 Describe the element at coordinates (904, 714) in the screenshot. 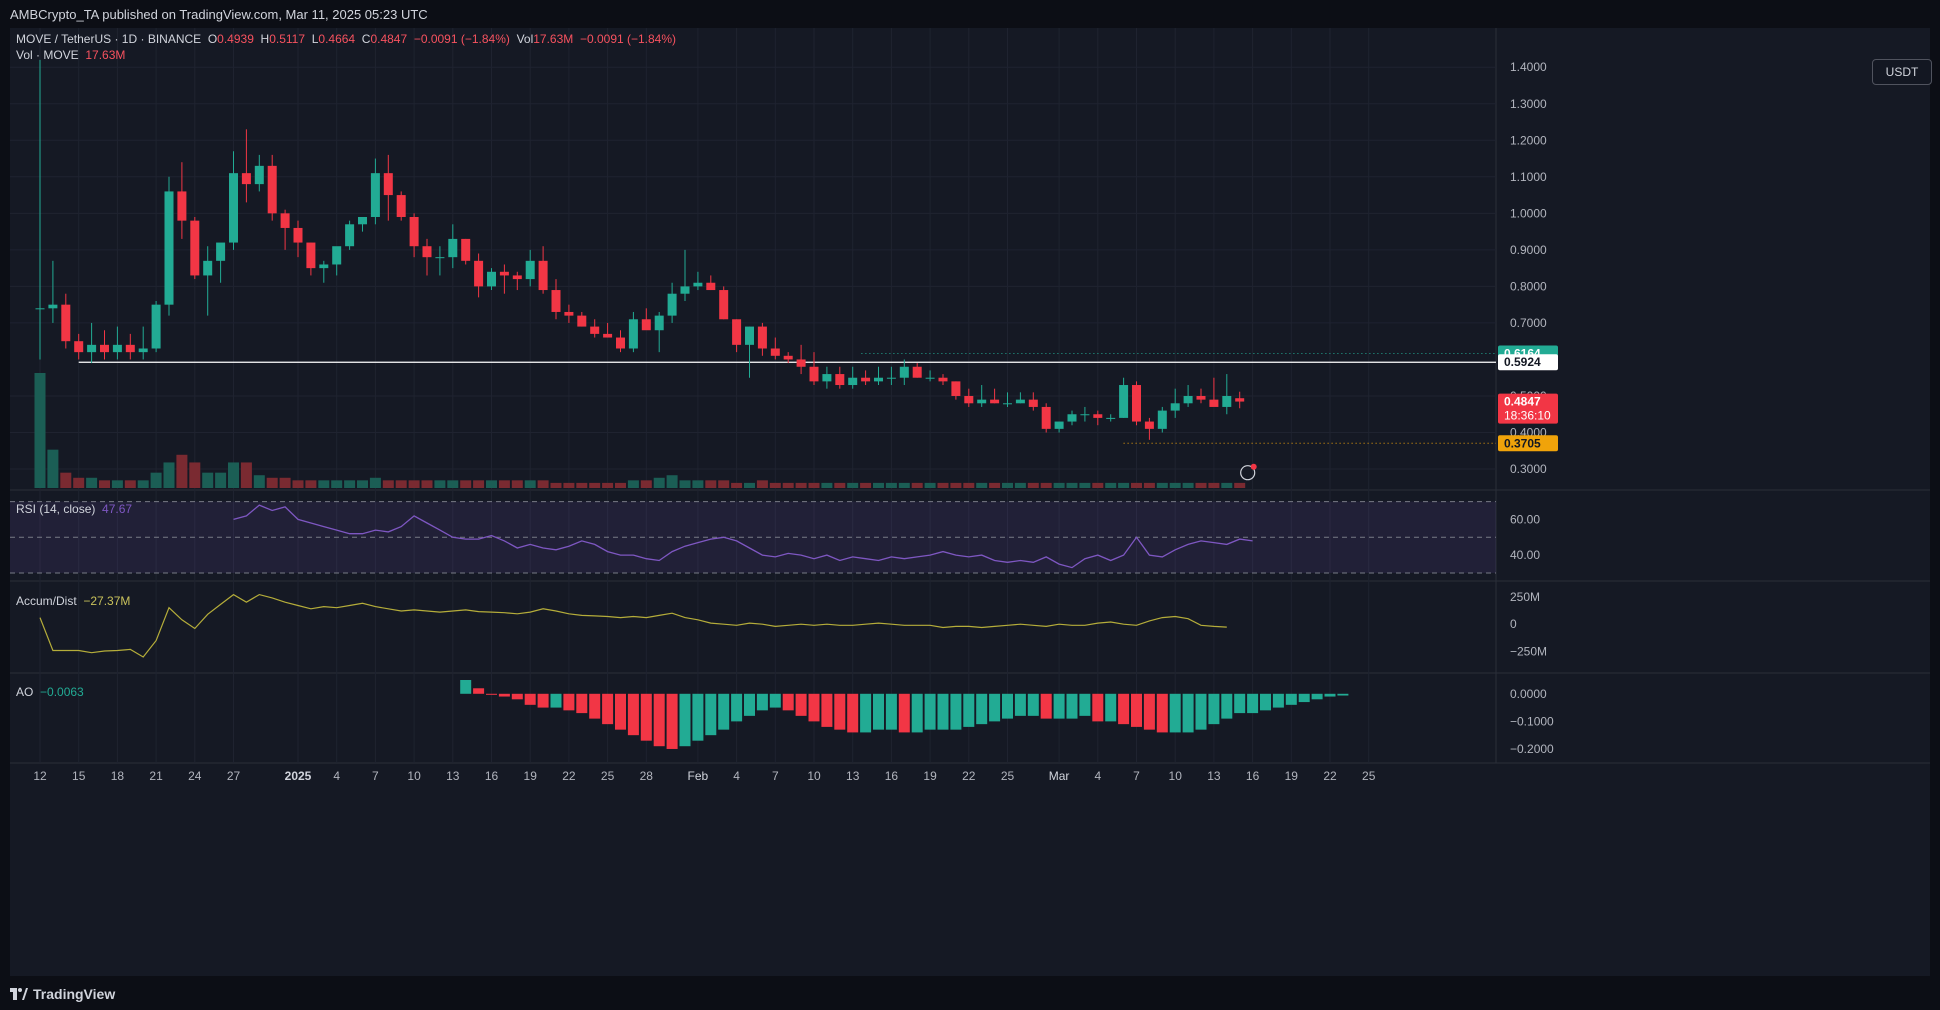

I see `ao-pane` at that location.